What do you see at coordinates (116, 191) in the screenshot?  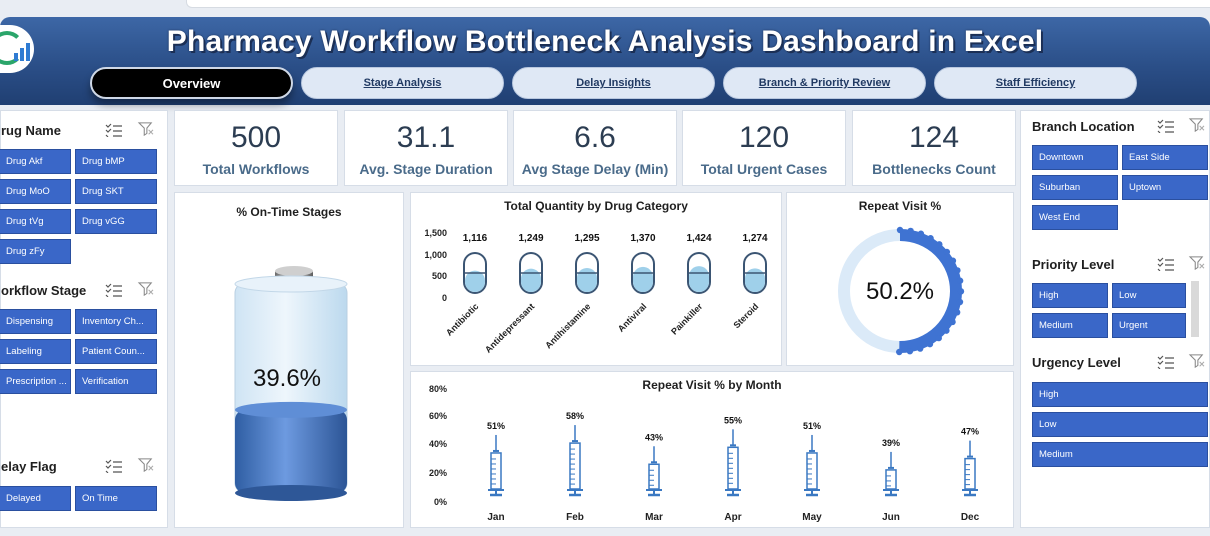 I see `slicer-item-drug-skt: Drug SKT` at bounding box center [116, 191].